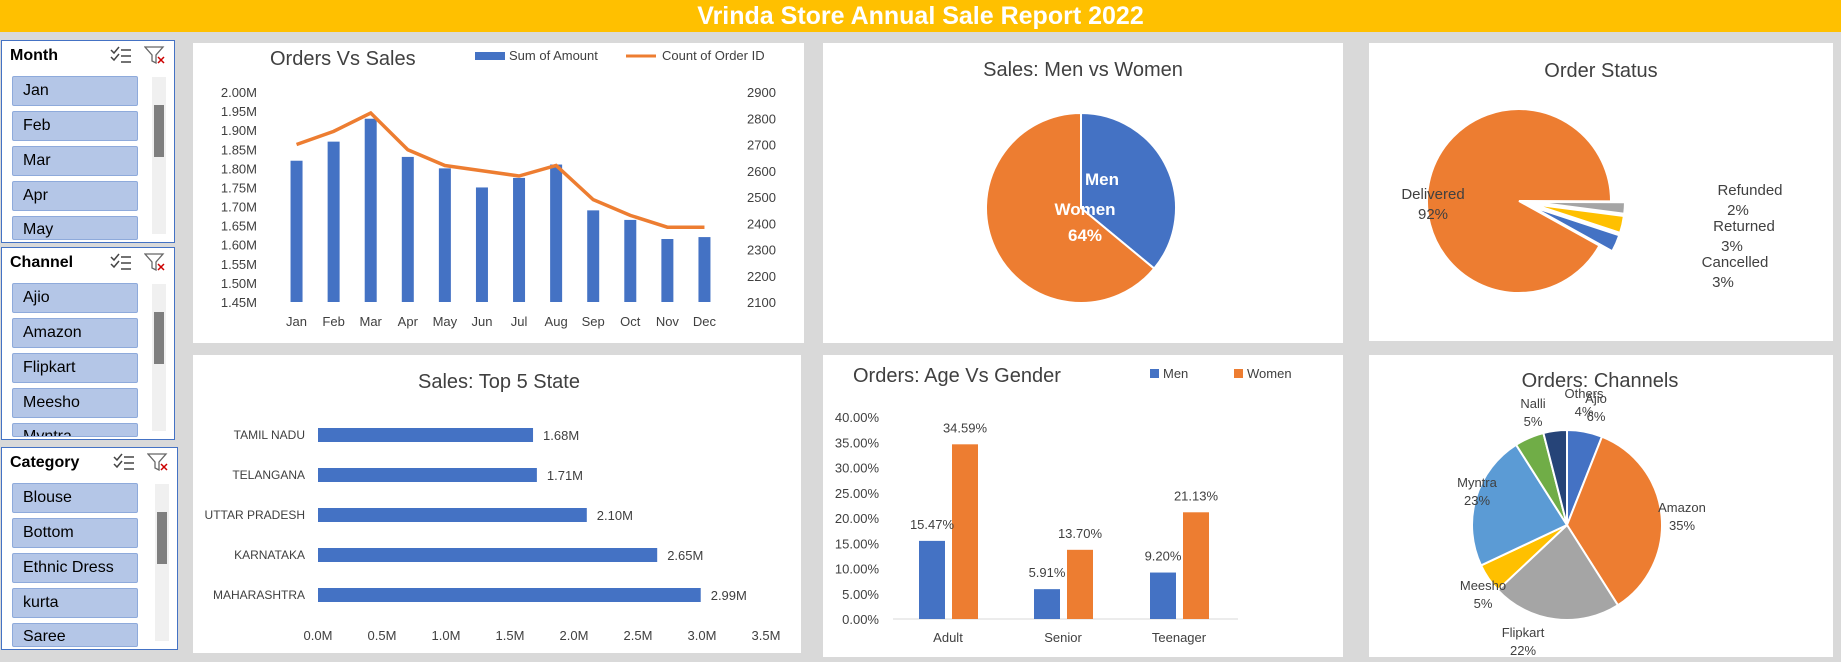 The width and height of the screenshot is (1841, 662). I want to click on label-delivered: Delivered, so click(1432, 194).